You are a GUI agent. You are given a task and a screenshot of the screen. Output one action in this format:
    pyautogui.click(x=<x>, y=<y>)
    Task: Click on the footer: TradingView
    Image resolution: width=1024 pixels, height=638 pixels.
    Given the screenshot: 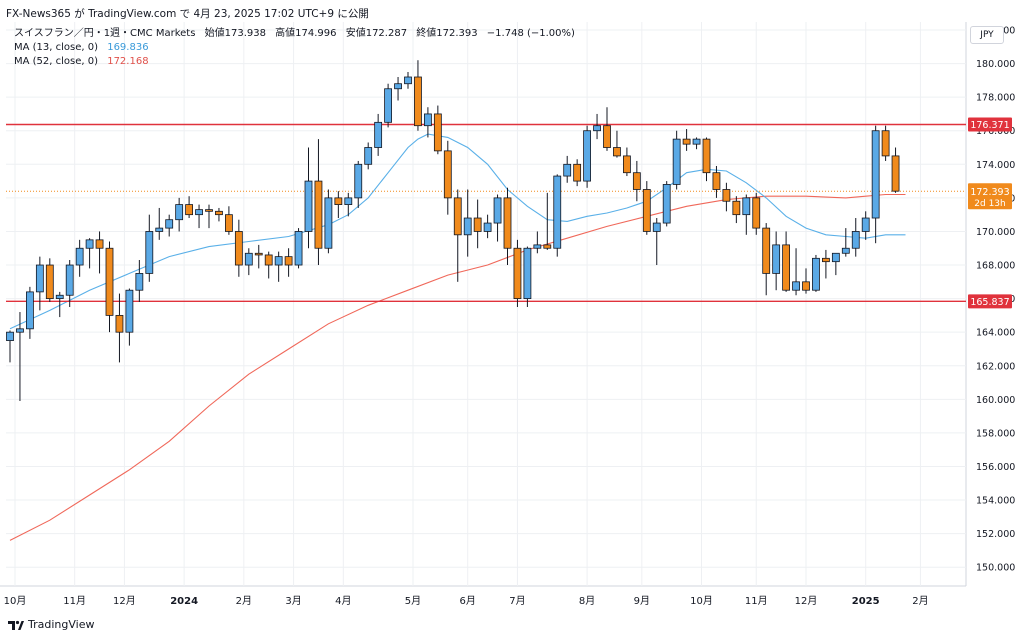 What is the action you would take?
    pyautogui.click(x=512, y=625)
    